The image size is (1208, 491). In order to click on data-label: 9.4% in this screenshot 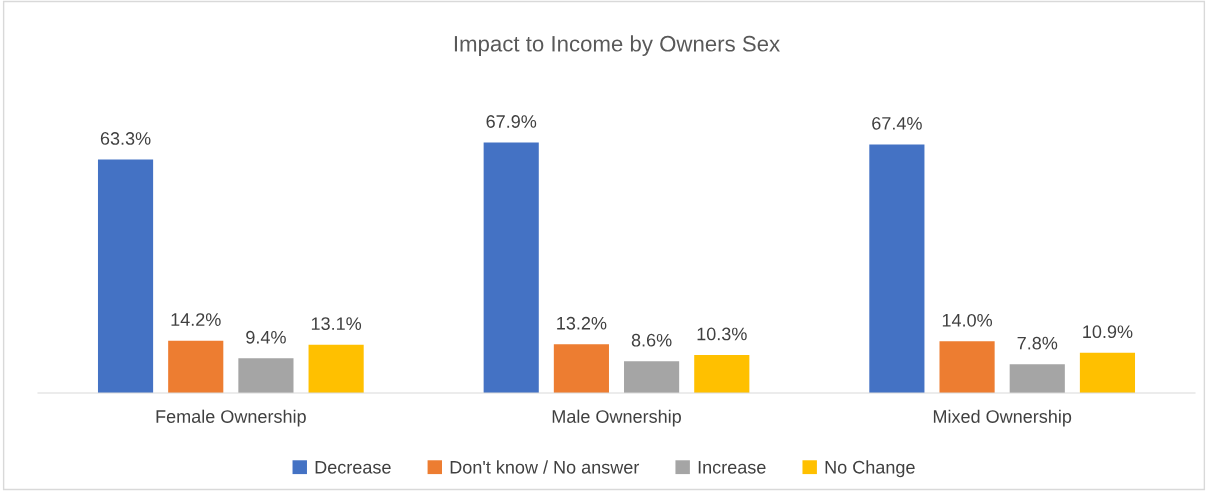, I will do `click(266, 337)`.